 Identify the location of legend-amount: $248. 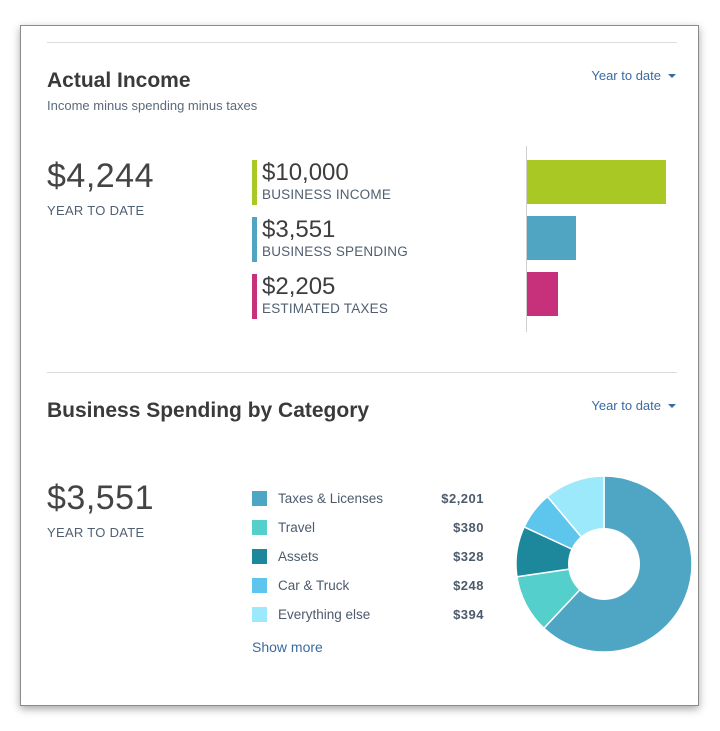
(468, 585).